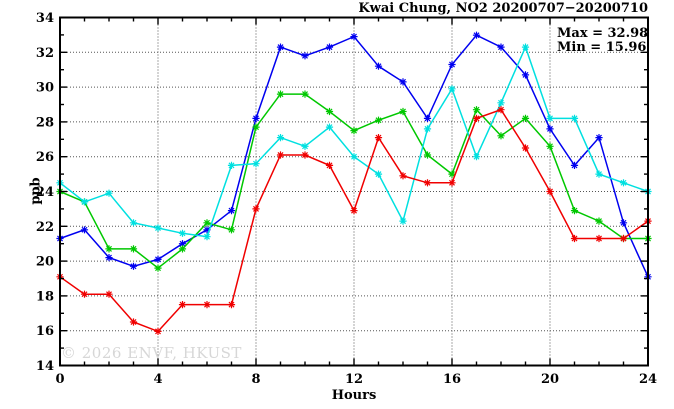 Image resolution: width=674 pixels, height=409 pixels. I want to click on max-annotation: Max = 32.98, so click(603, 33).